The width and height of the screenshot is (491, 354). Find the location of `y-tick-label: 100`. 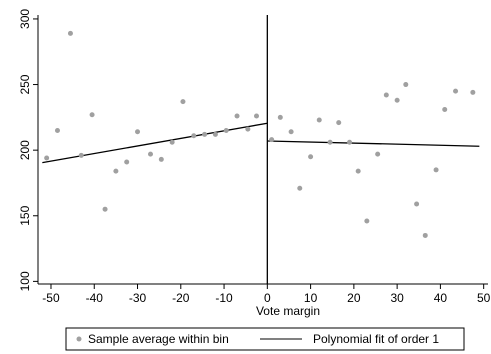

y-tick-label: 100 is located at coordinates (25, 281).